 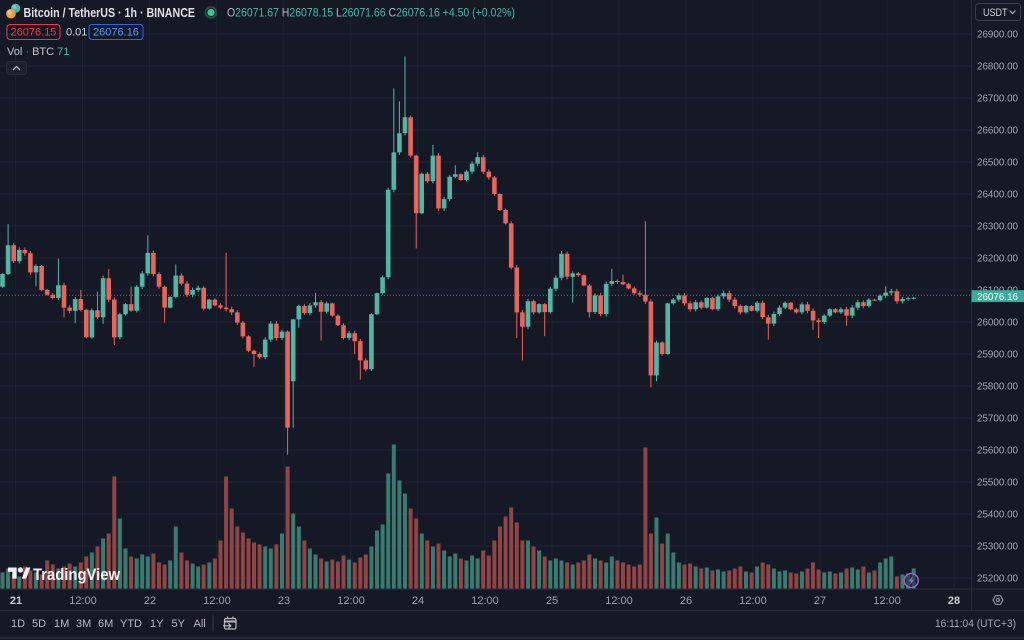 I want to click on svg-text: 23, so click(x=284, y=601).